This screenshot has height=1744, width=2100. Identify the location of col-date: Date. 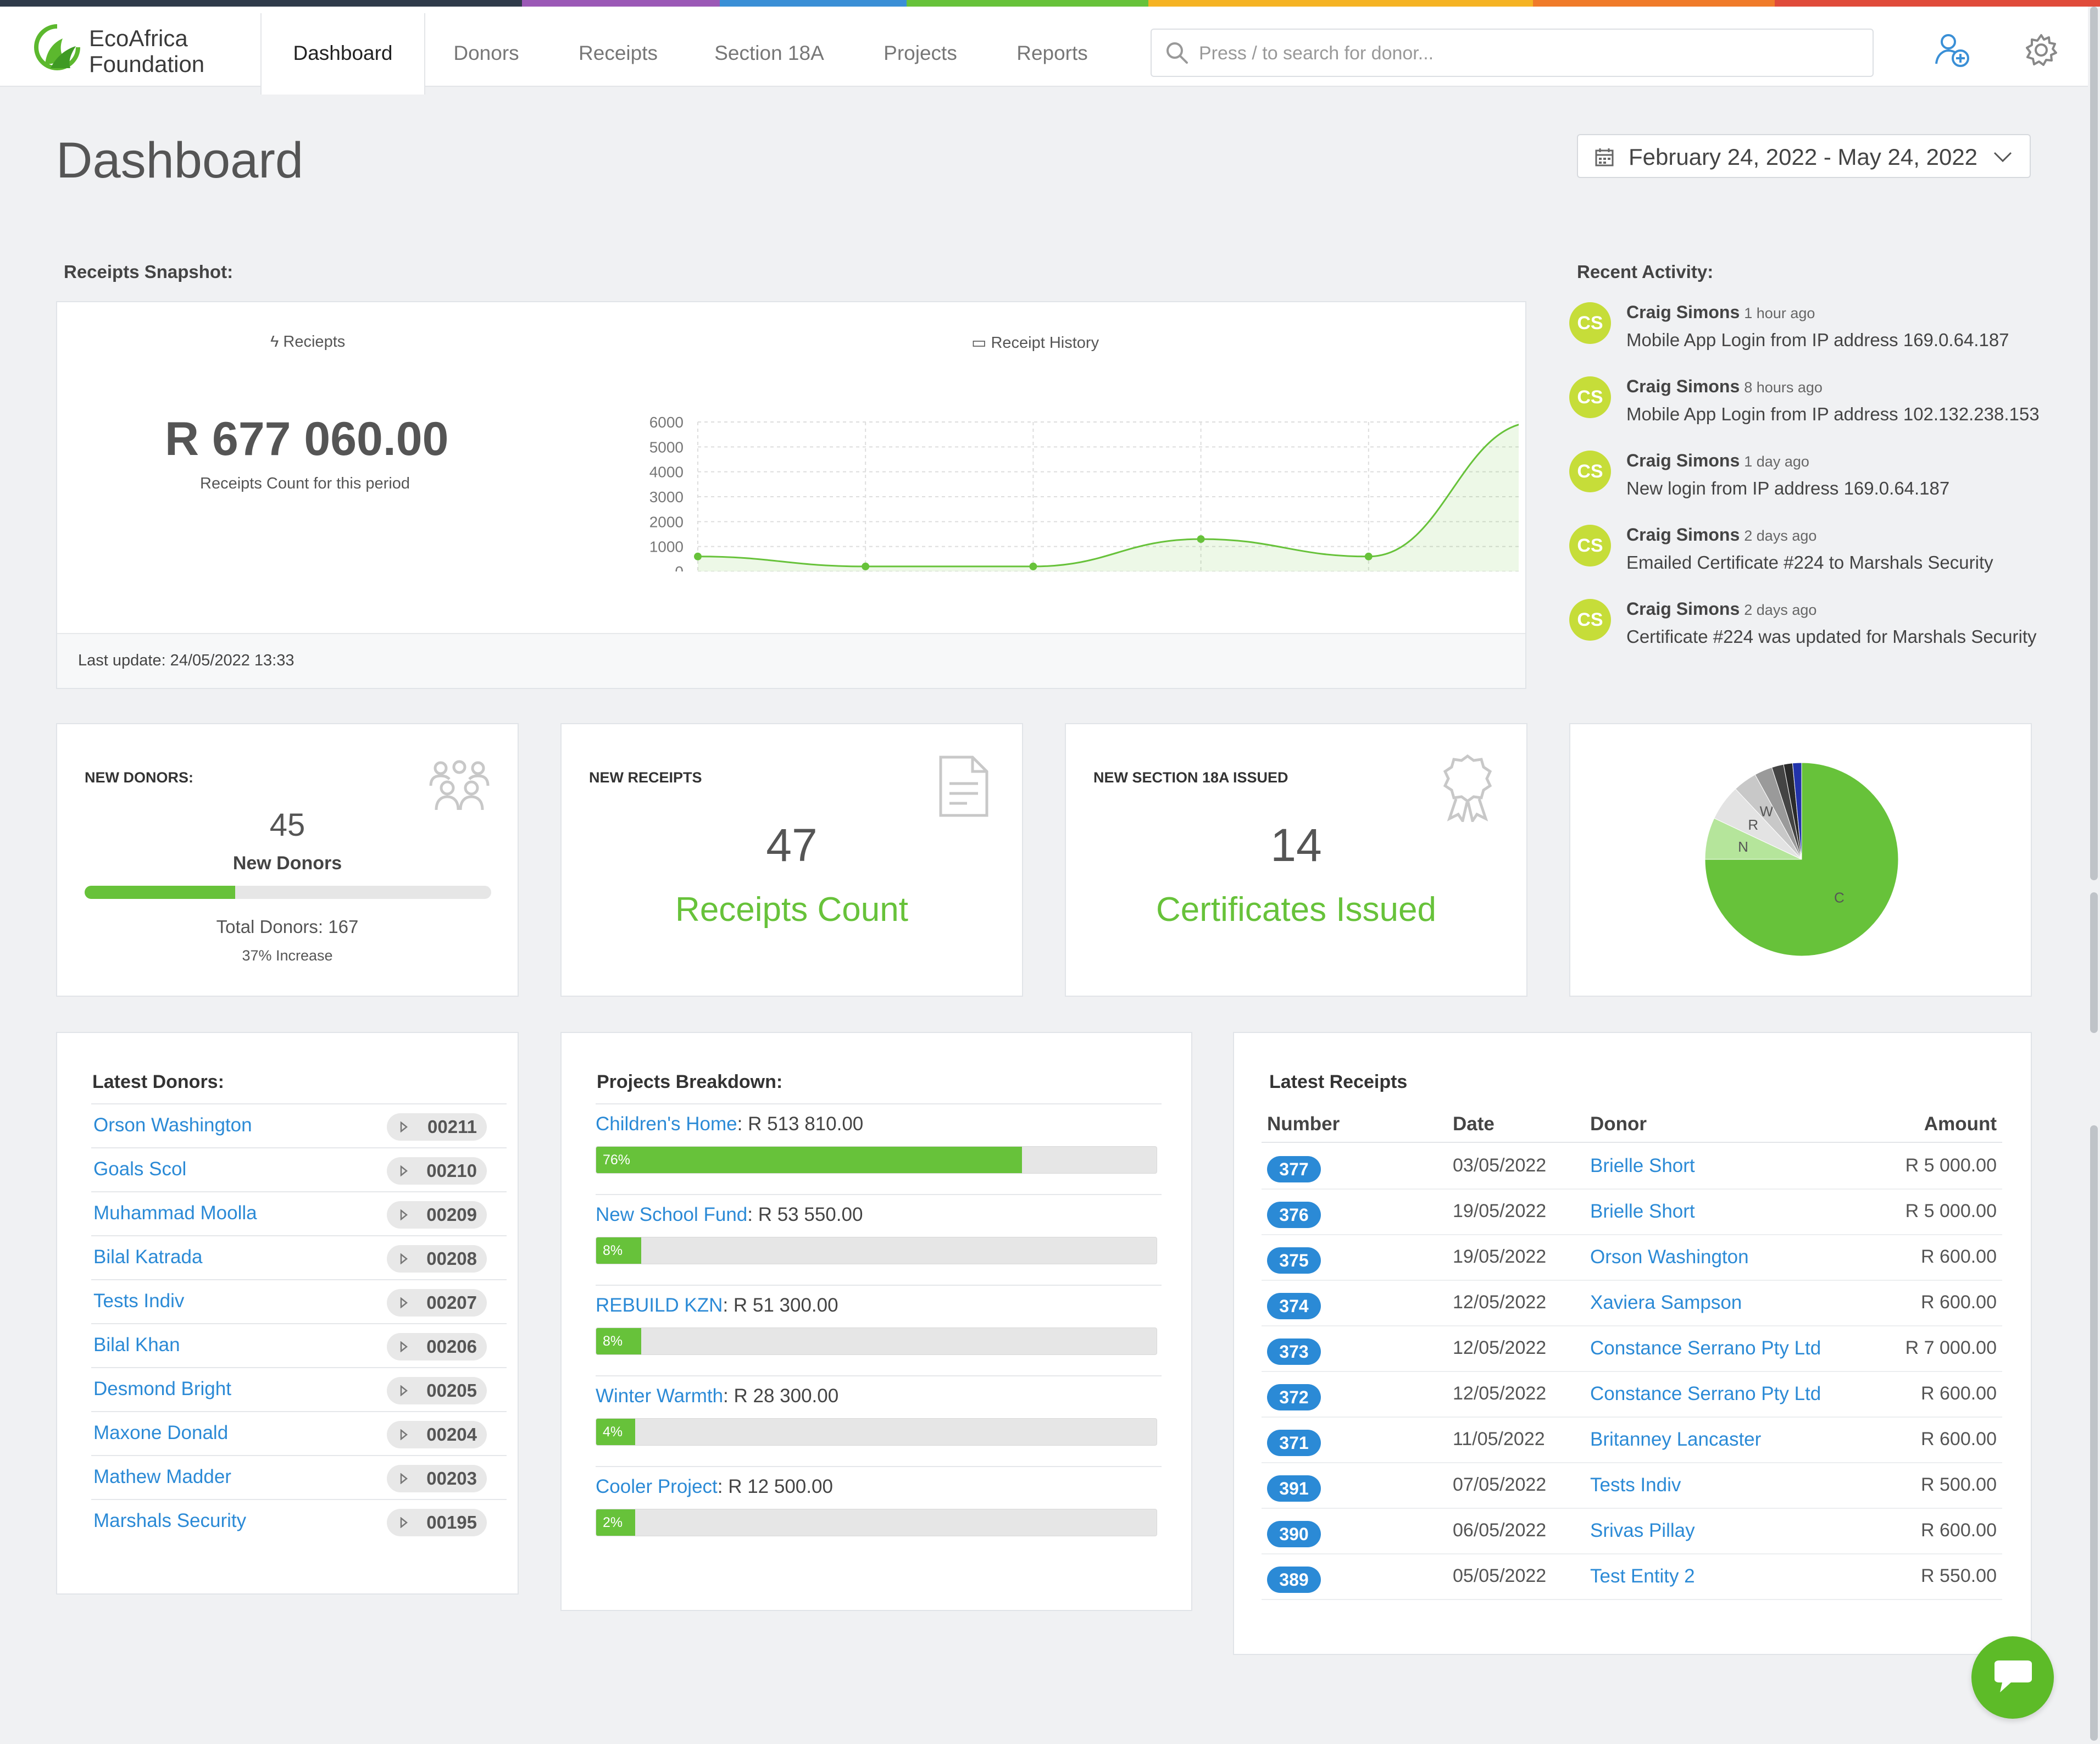
(1474, 1124).